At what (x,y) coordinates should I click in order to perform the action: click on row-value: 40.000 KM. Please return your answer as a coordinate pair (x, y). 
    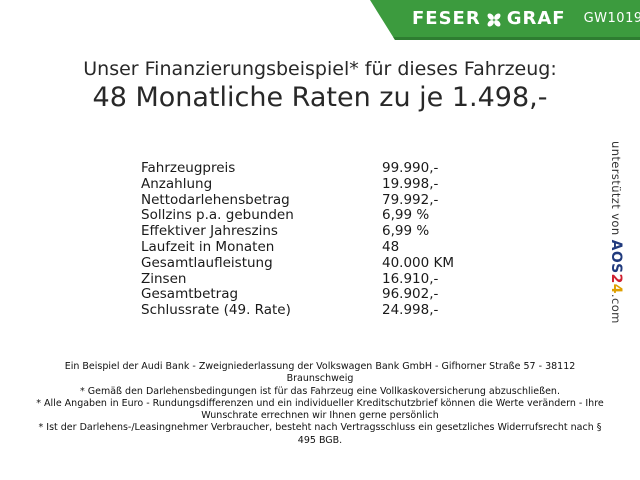
    Looking at the image, I should click on (418, 262).